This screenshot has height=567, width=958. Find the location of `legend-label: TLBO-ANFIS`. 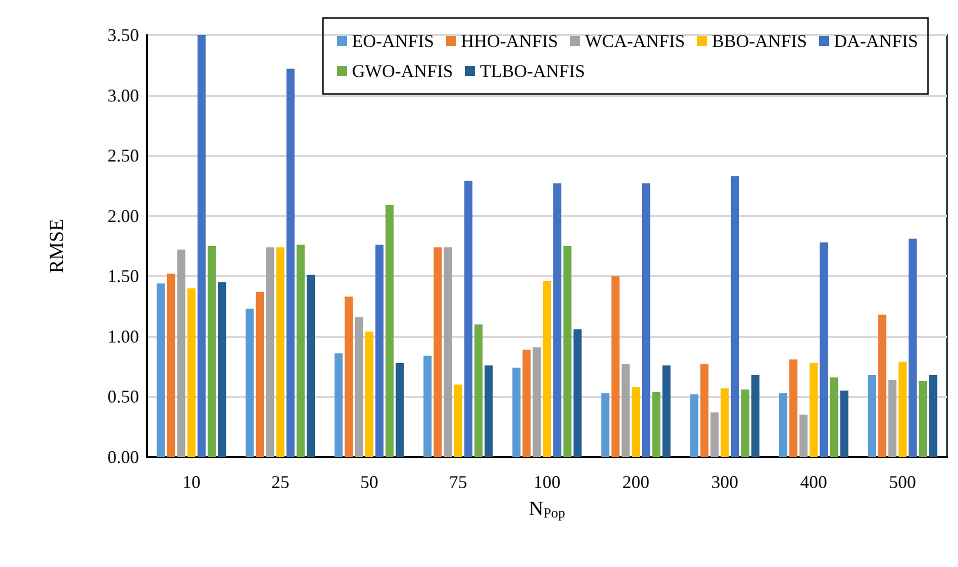

legend-label: TLBO-ANFIS is located at coordinates (532, 71).